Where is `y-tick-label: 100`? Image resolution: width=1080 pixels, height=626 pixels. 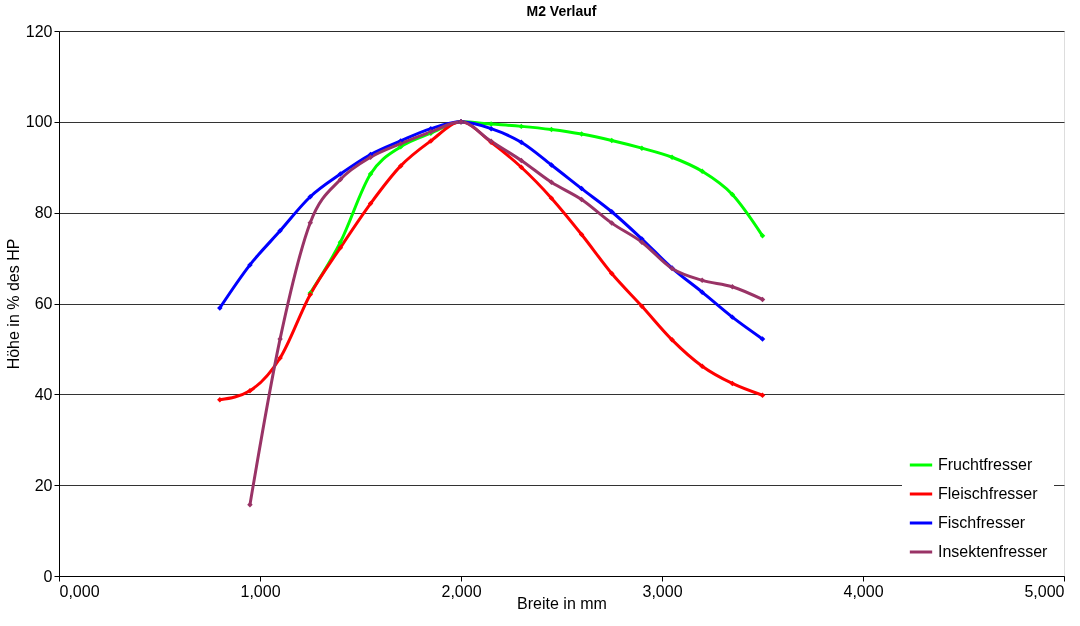
y-tick-label: 100 is located at coordinates (39, 122).